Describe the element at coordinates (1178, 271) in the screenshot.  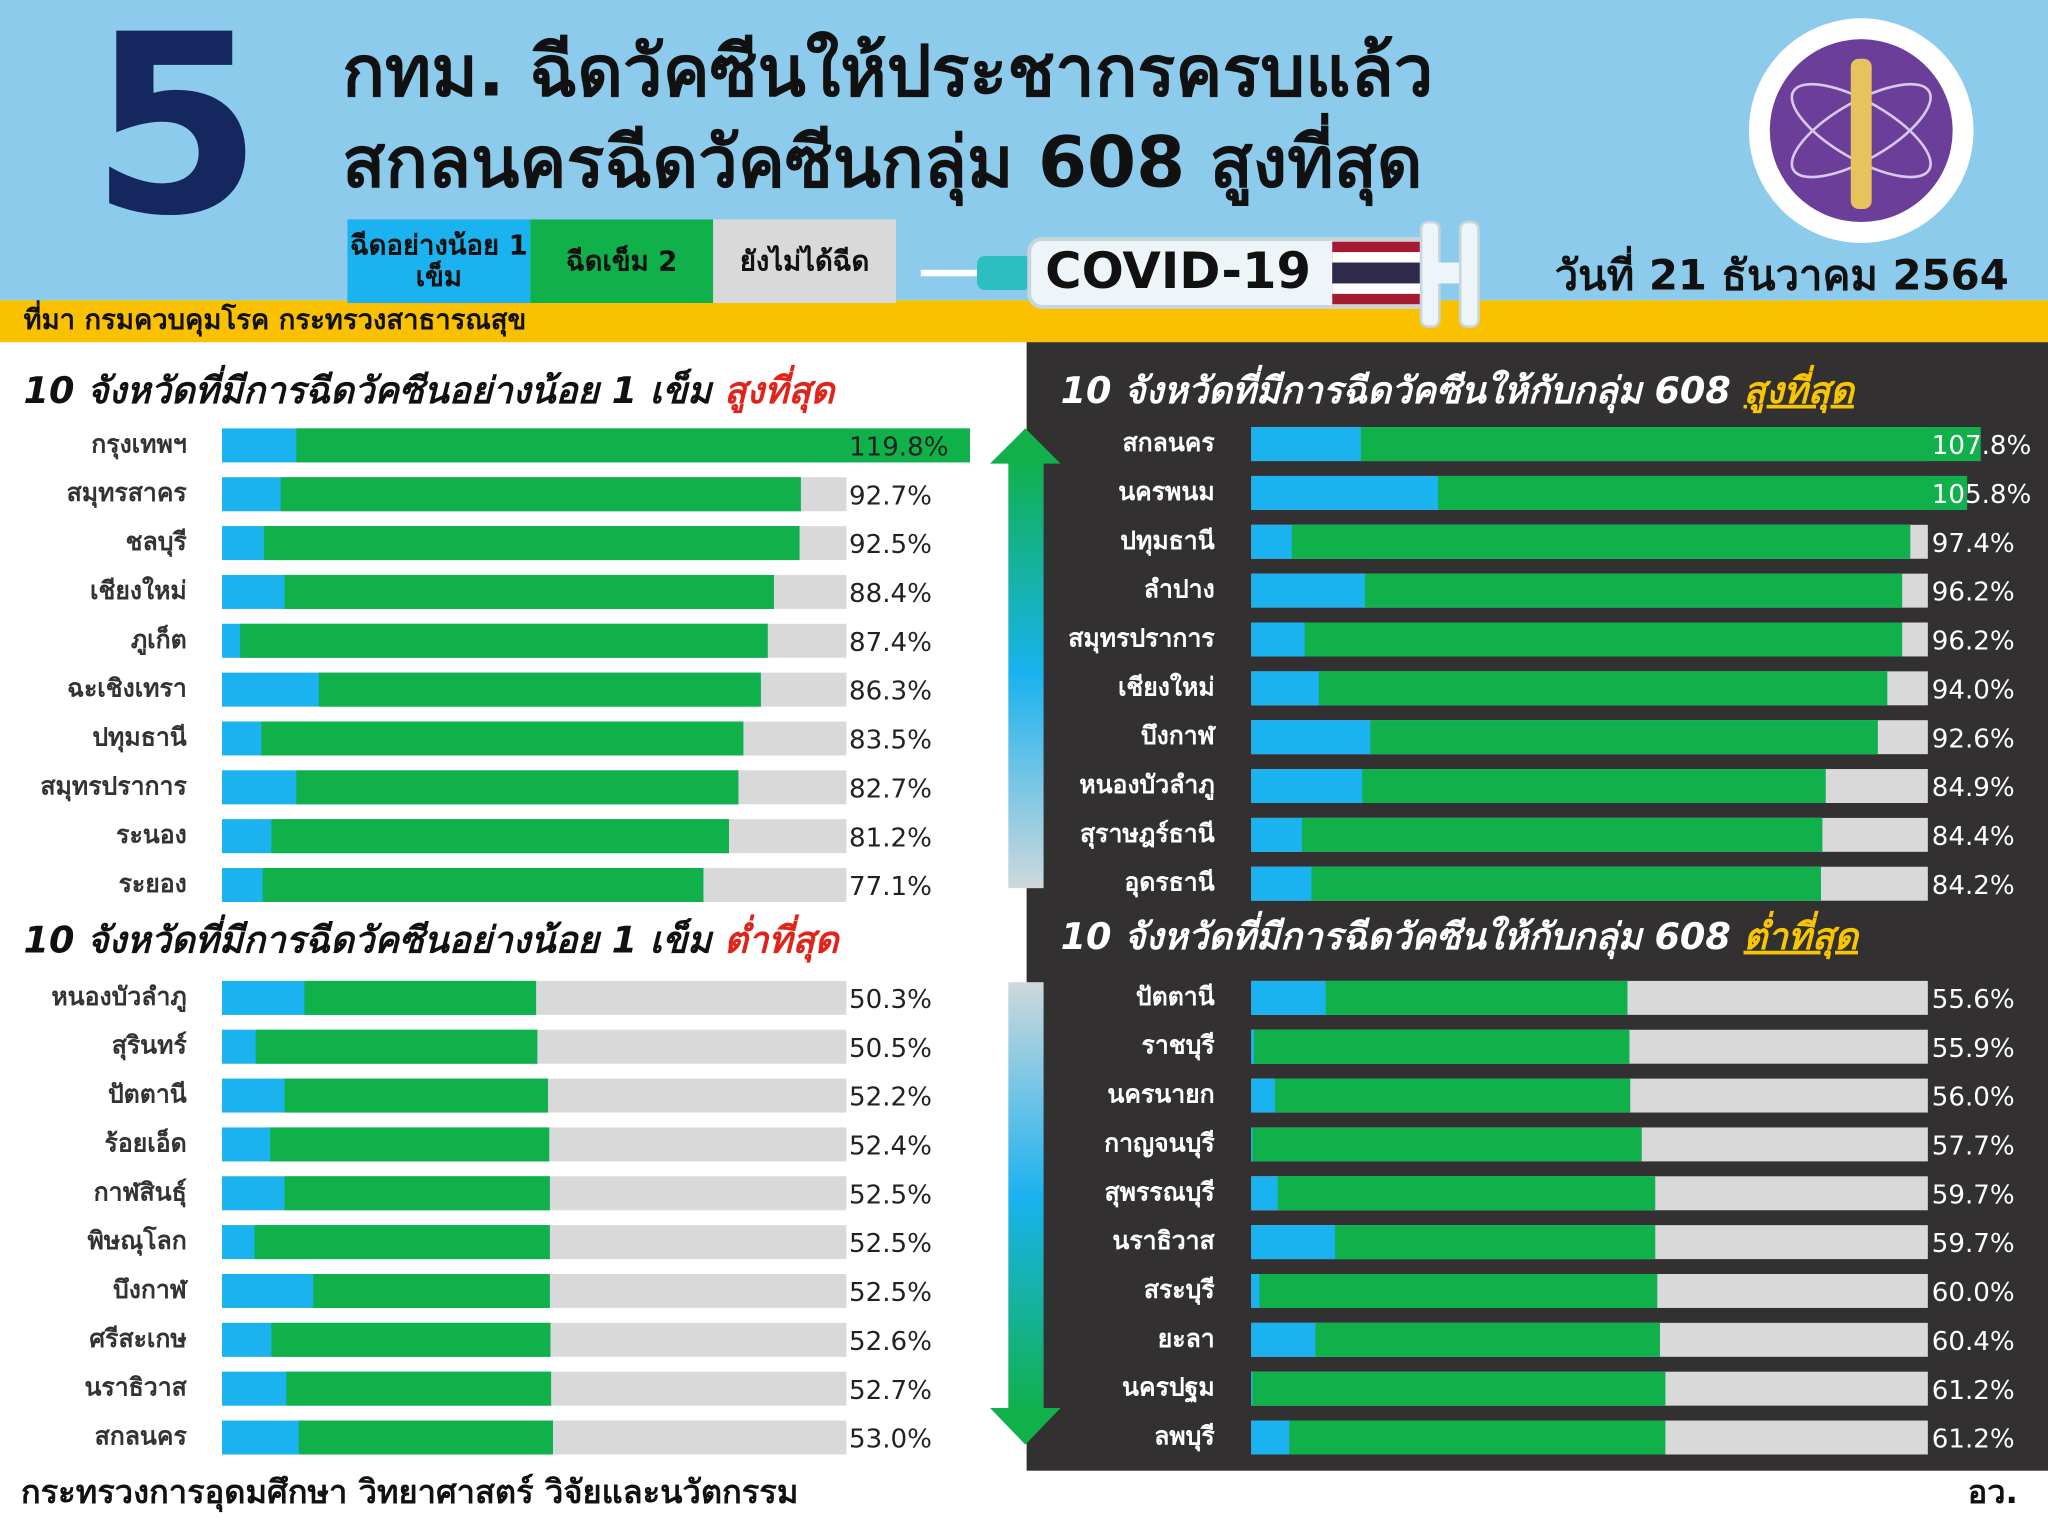
I see `badge: COVID-19` at that location.